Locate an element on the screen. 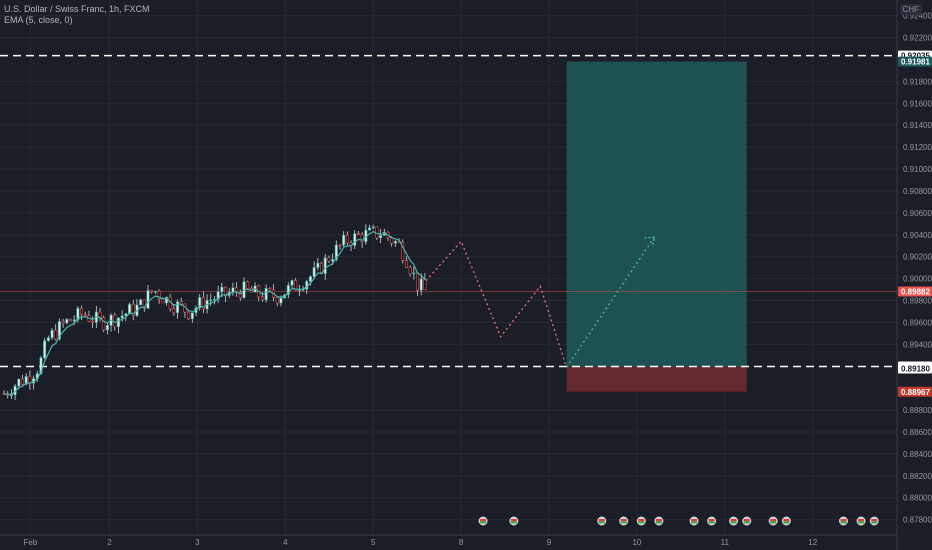  time-tick-label: 9 is located at coordinates (549, 542).